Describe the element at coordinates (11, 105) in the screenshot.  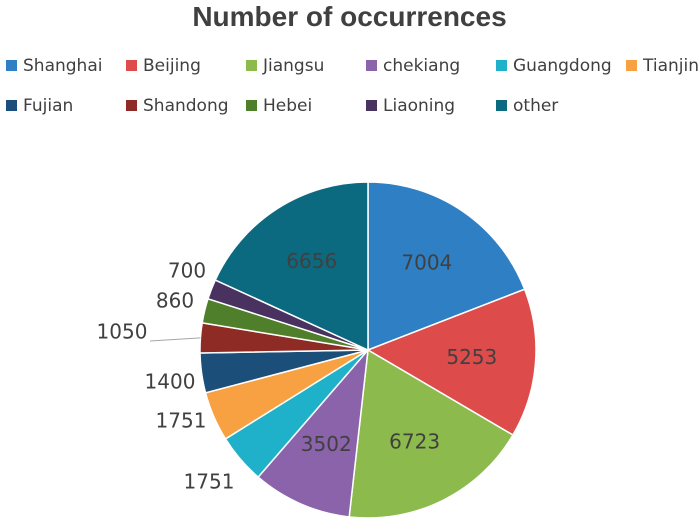
I see `legend-swatch-fujian` at that location.